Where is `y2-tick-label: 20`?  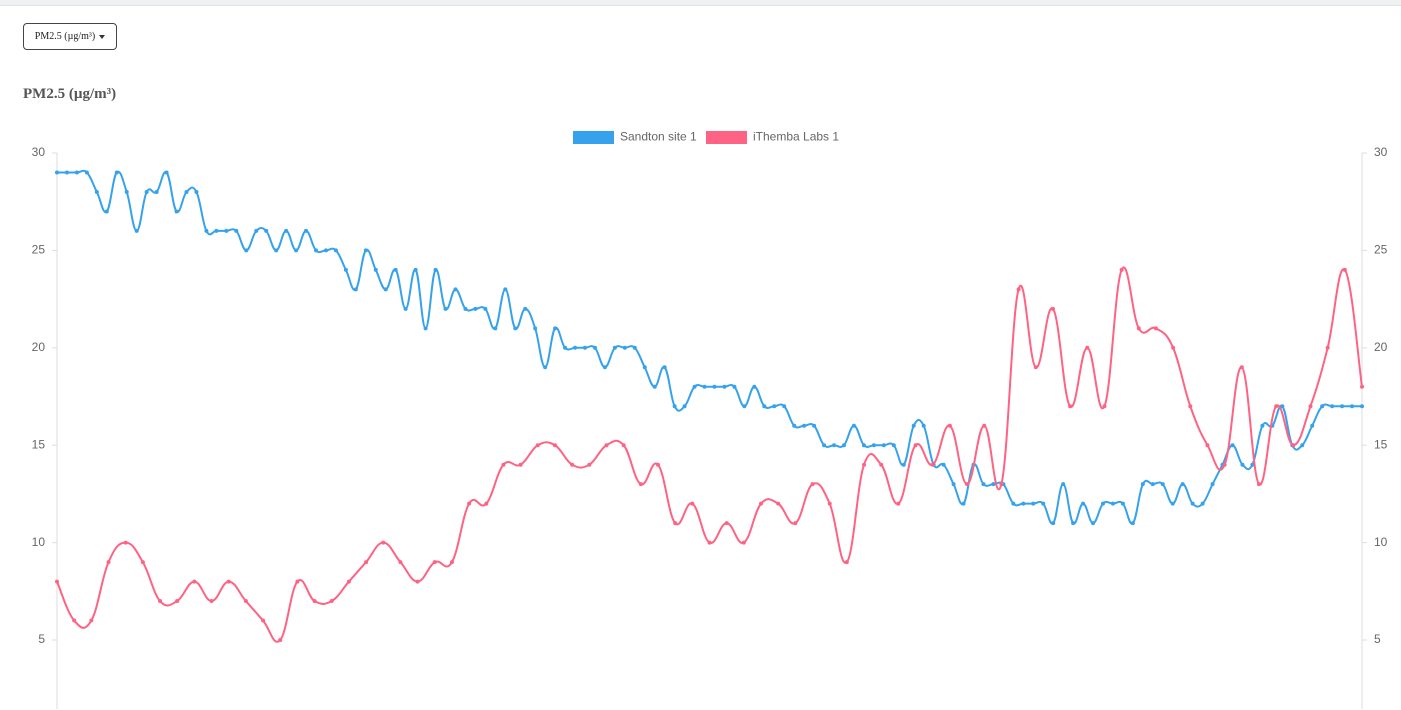
y2-tick-label: 20 is located at coordinates (1381, 347).